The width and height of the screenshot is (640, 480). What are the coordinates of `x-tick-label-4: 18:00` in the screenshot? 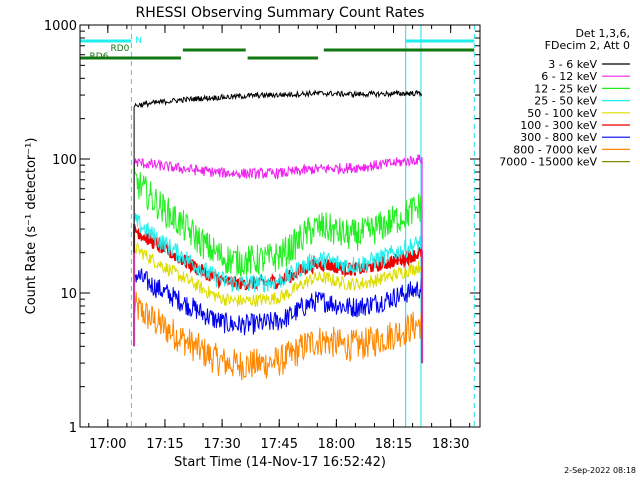 It's located at (336, 444).